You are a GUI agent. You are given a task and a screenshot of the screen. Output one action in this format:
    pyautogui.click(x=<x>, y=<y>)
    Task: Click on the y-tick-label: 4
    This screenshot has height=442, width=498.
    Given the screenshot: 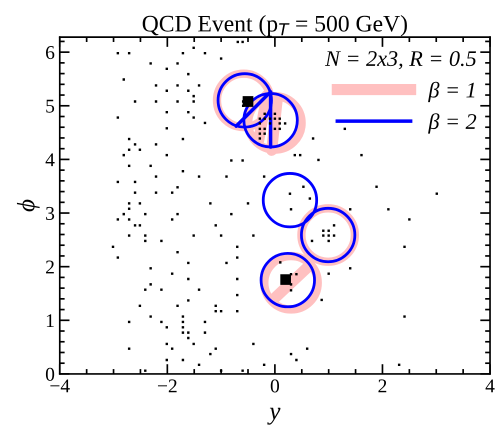 What is the action you would take?
    pyautogui.click(x=50, y=159)
    